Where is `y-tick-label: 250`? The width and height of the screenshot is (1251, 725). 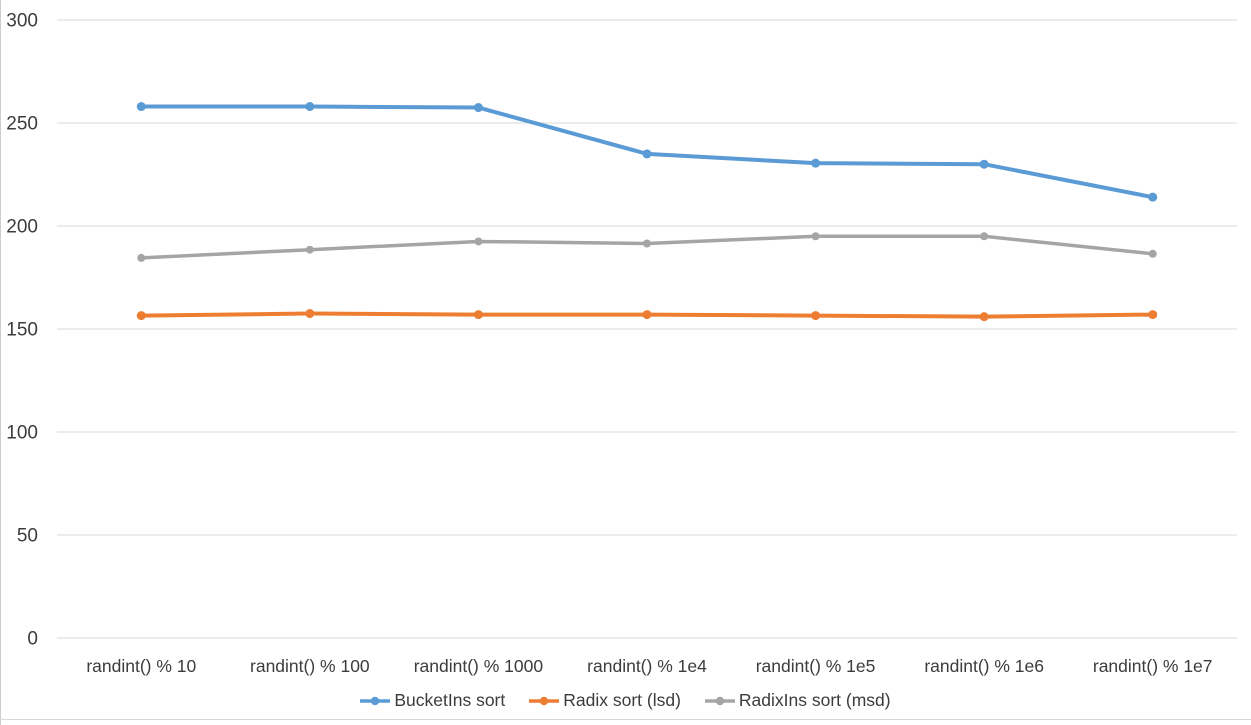
y-tick-label: 250 is located at coordinates (22, 124).